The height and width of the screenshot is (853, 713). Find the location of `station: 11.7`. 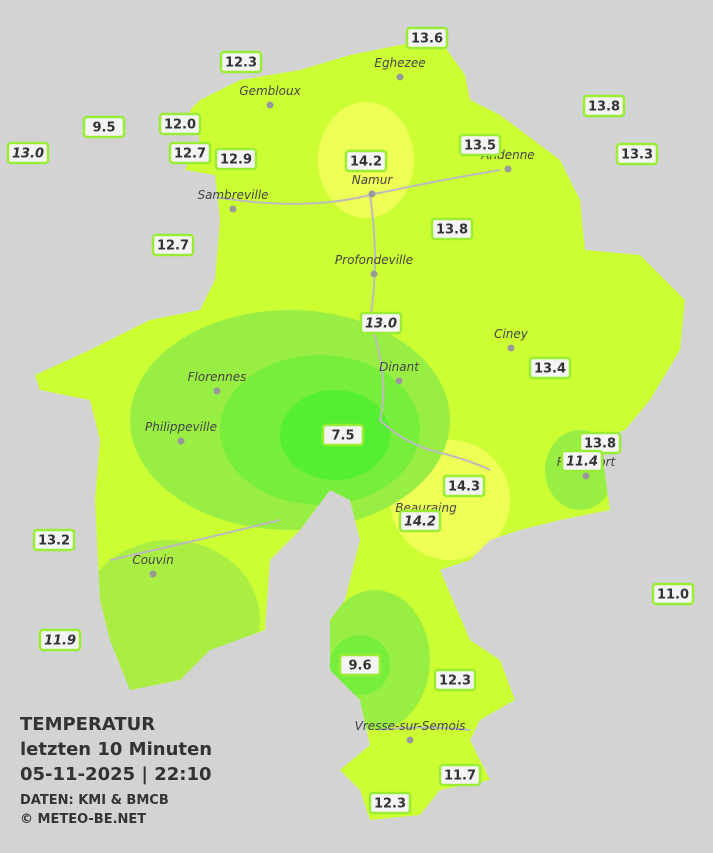

station: 11.7 is located at coordinates (460, 775).